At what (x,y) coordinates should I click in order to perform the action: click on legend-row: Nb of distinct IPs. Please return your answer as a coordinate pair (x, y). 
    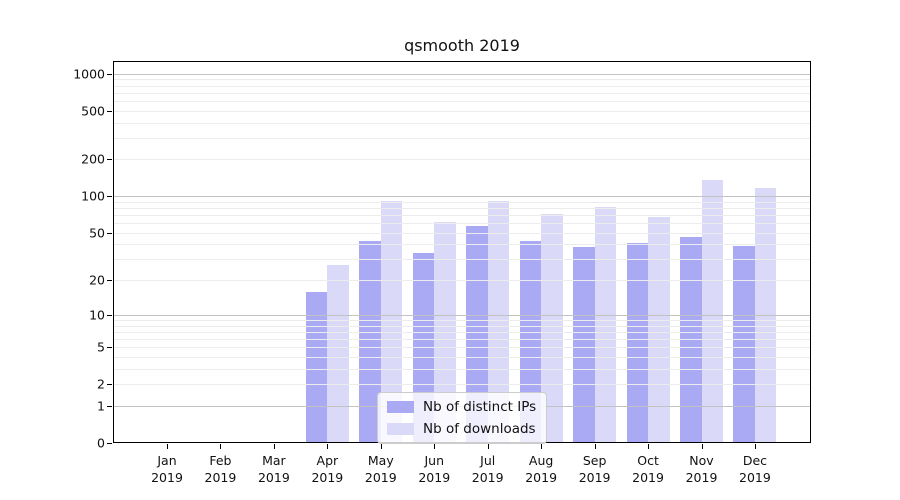
    Looking at the image, I should click on (461, 407).